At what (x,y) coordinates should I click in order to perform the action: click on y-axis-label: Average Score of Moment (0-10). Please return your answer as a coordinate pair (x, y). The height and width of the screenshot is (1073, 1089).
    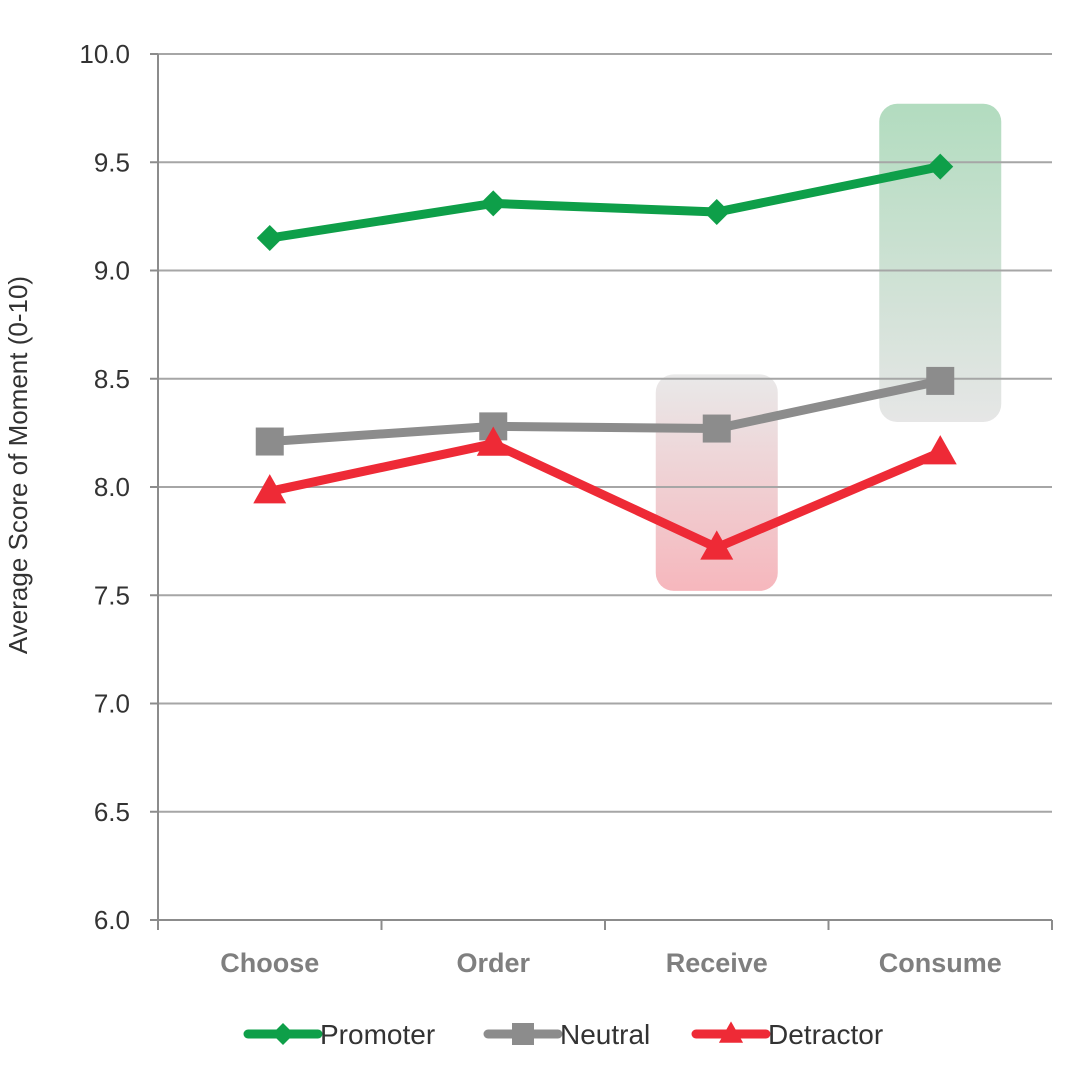
    Looking at the image, I should click on (18, 465).